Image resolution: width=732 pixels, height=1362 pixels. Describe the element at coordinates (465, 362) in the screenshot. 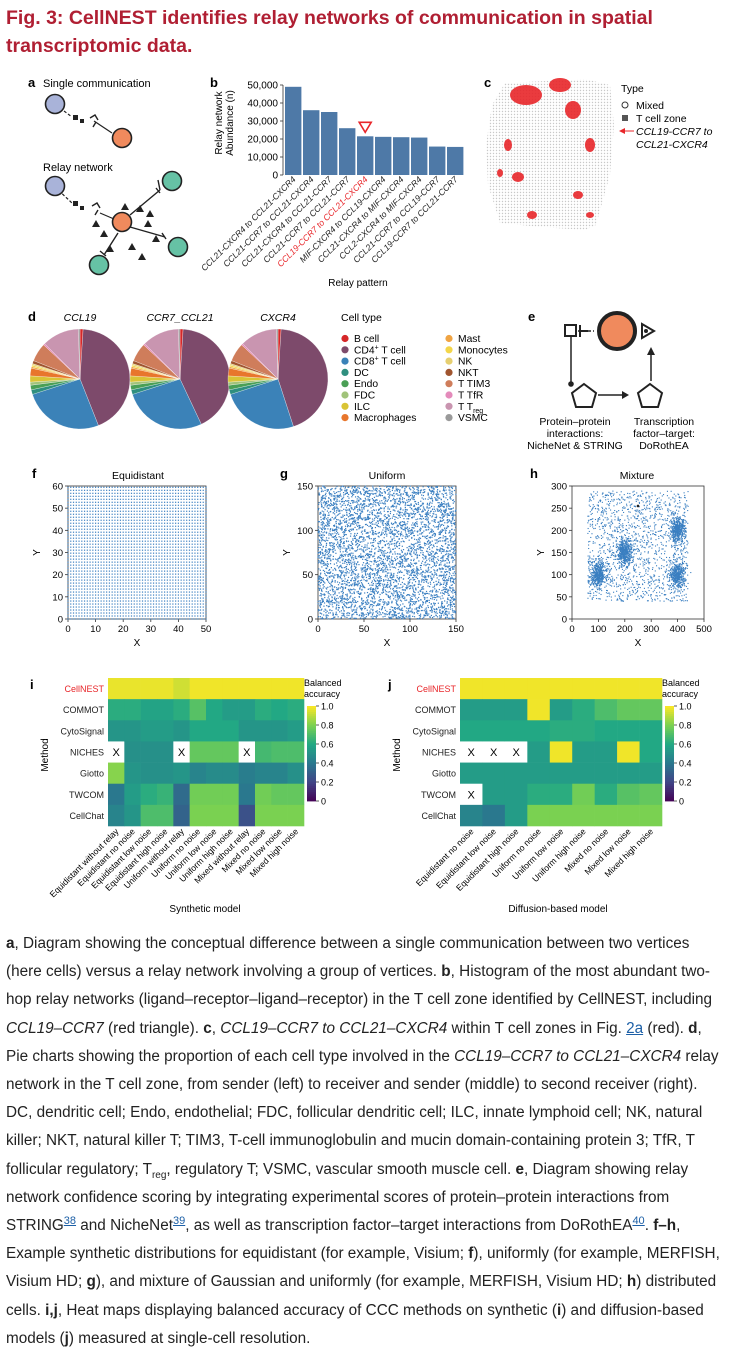

I see `d-legend-label: NK` at that location.